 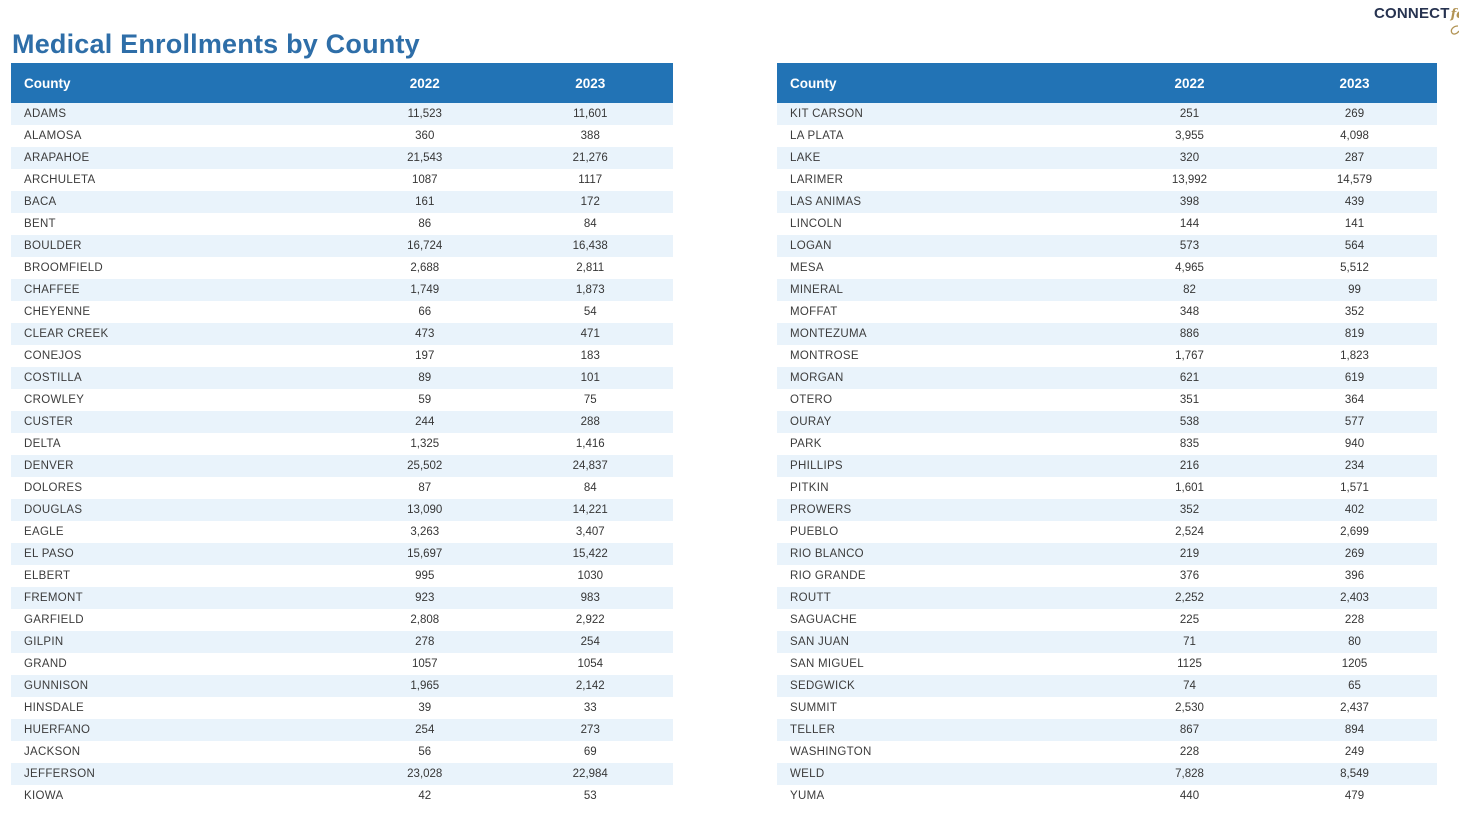 I want to click on county-cell: PROWERS, so click(x=821, y=510).